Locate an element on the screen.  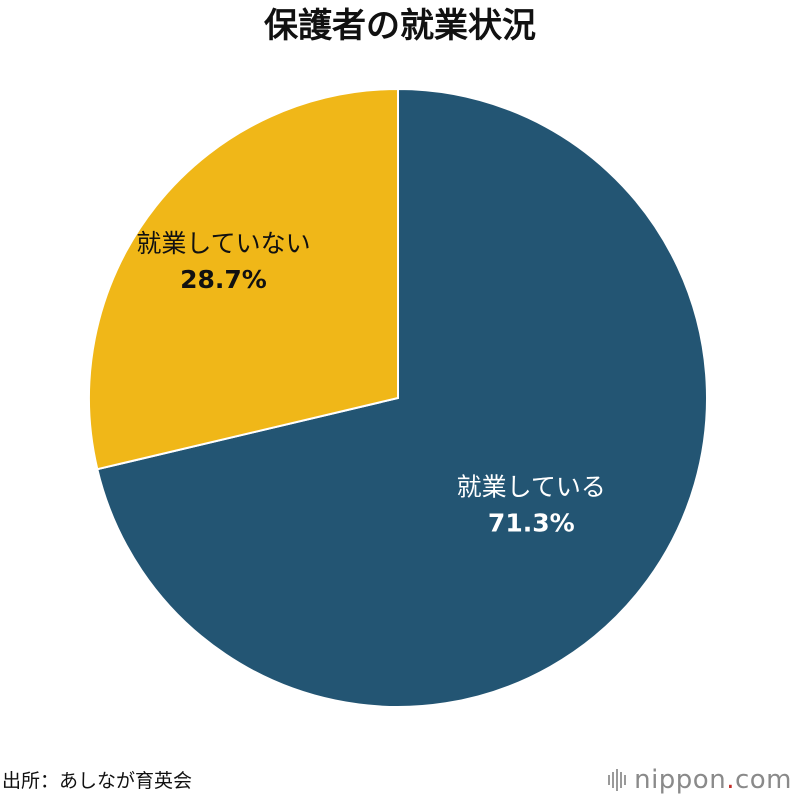
source-note: 出所：あしなが育英会 is located at coordinates (97, 781).